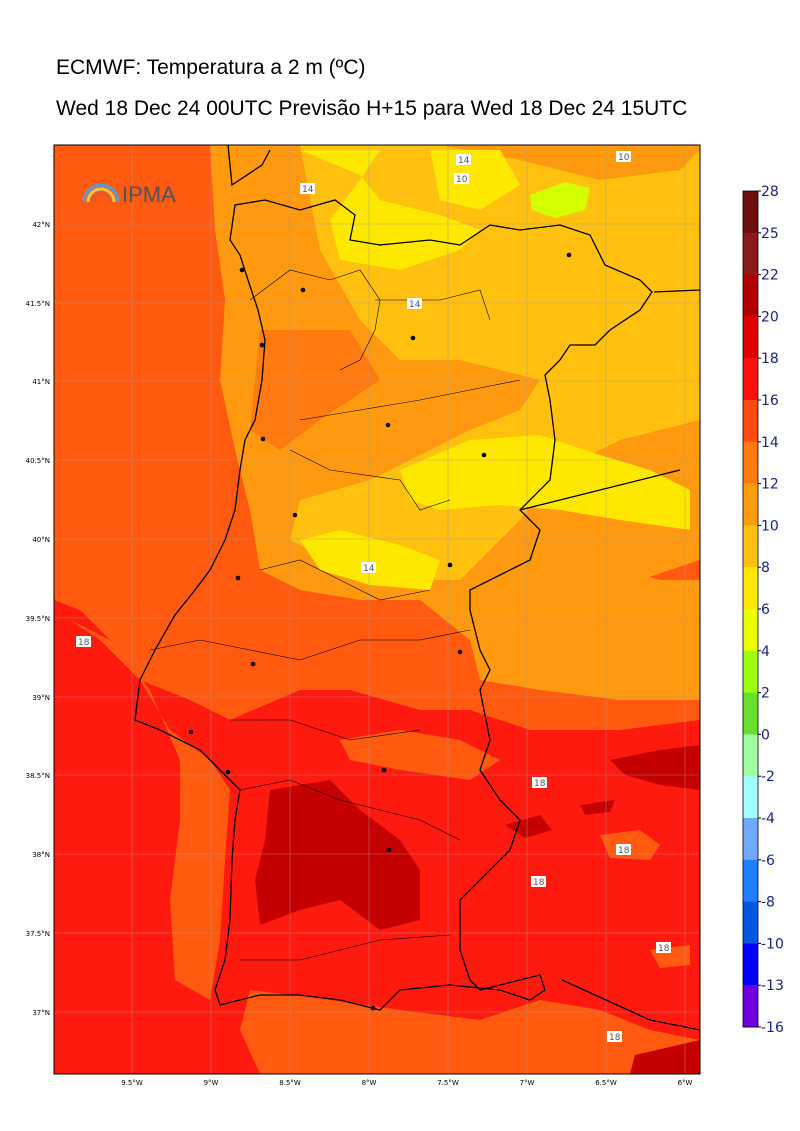 This screenshot has width=800, height=1131. Describe the element at coordinates (370, 560) in the screenshot. I see `band-10-serra` at that location.